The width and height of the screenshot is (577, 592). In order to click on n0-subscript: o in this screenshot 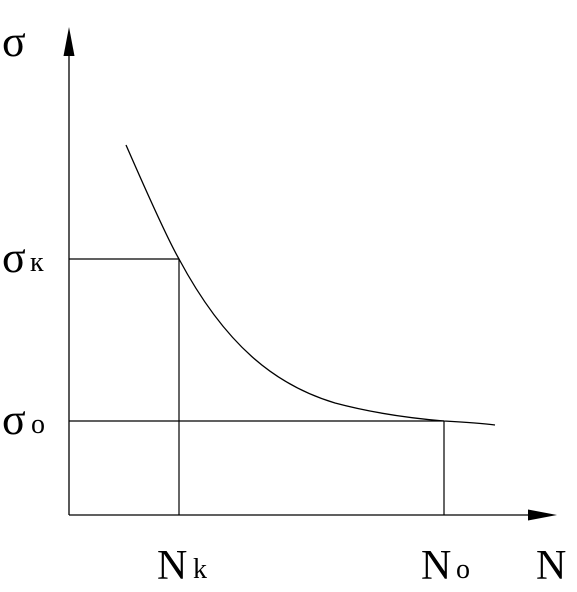, I will do `click(463, 569)`.